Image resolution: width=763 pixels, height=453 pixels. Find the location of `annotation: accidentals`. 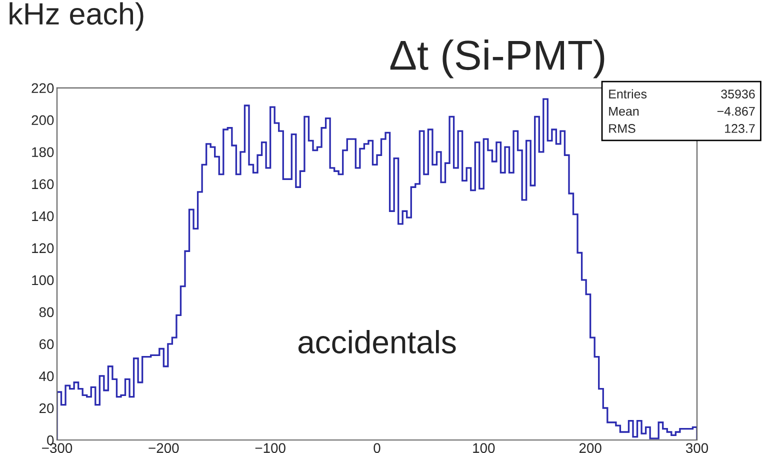

annotation: accidentals is located at coordinates (377, 342).